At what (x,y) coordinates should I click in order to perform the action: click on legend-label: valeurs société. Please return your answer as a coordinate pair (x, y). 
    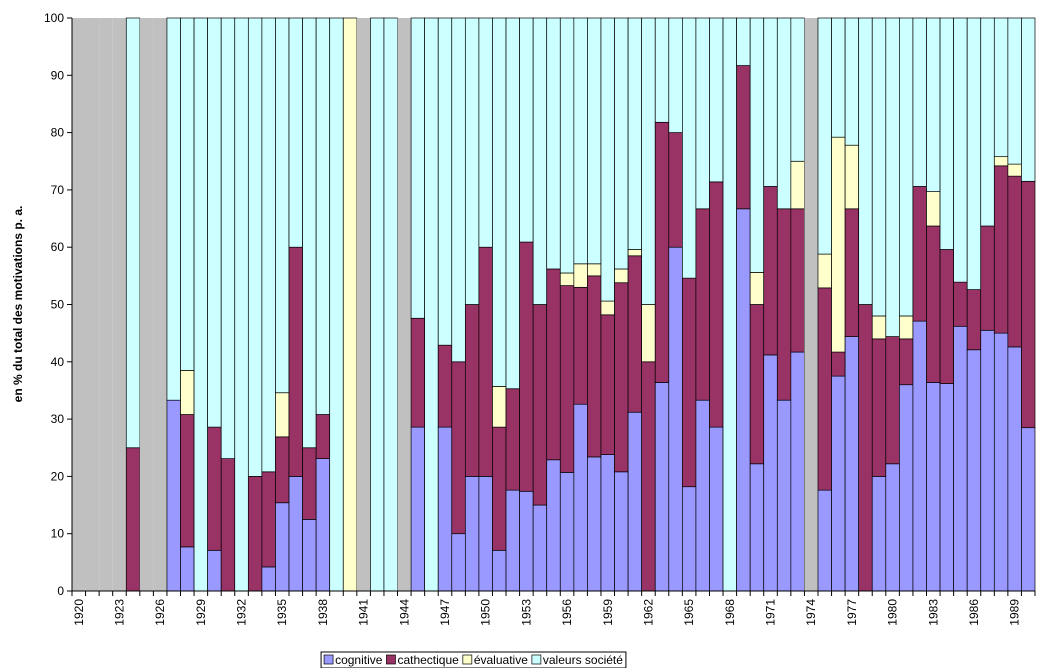
    Looking at the image, I should click on (583, 660).